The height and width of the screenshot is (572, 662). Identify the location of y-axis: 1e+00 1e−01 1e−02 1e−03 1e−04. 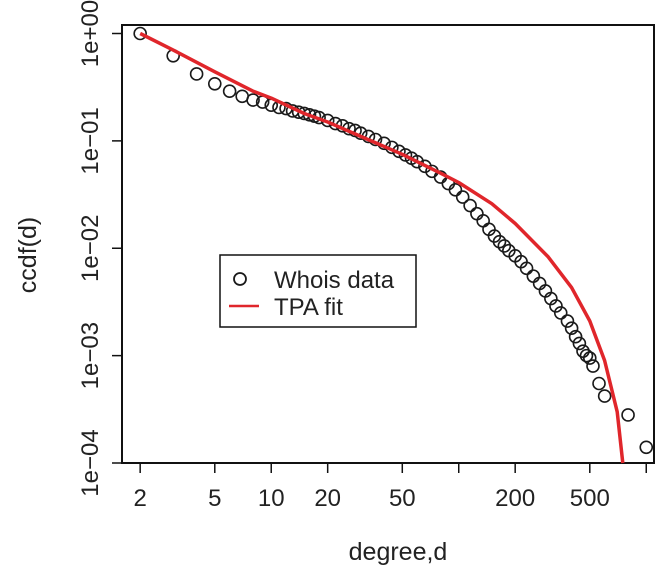
(99, 248).